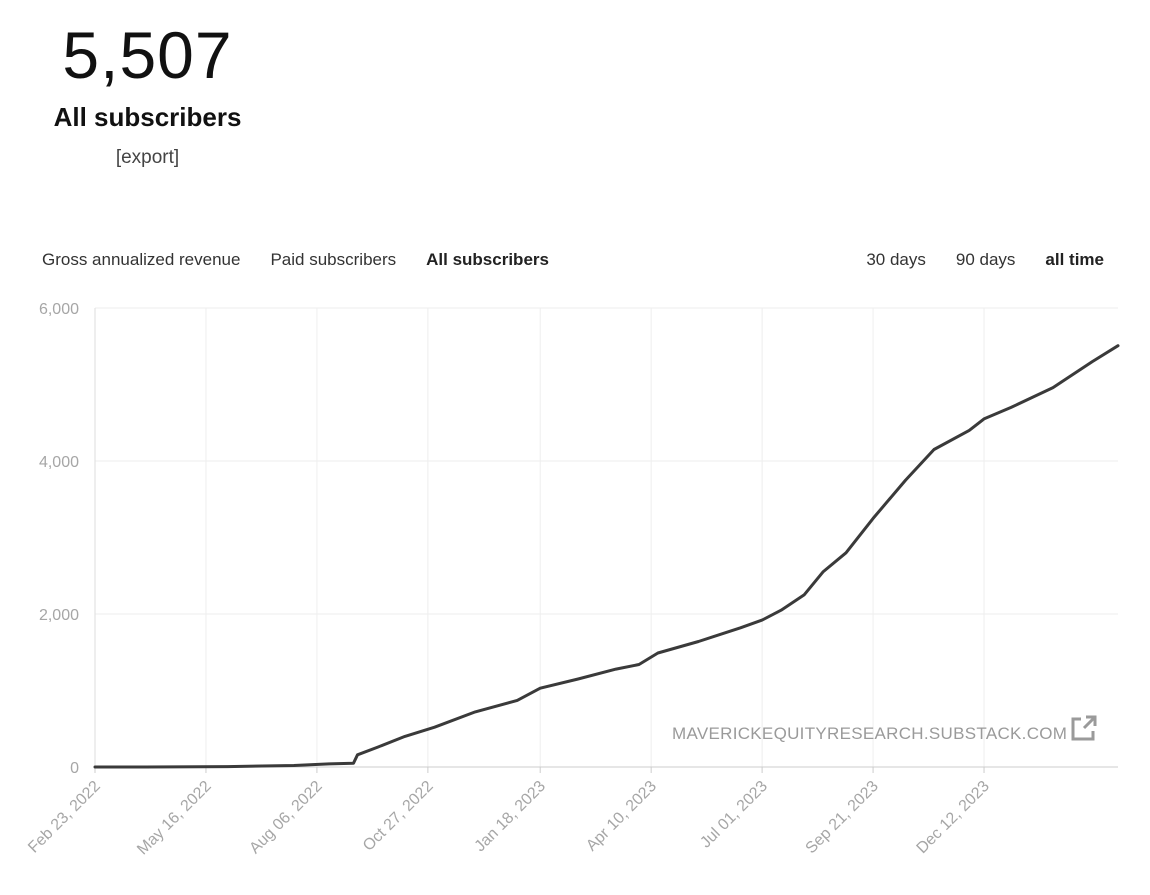  What do you see at coordinates (842, 817) in the screenshot?
I see `x-tick-label: Sep 21, 2023` at bounding box center [842, 817].